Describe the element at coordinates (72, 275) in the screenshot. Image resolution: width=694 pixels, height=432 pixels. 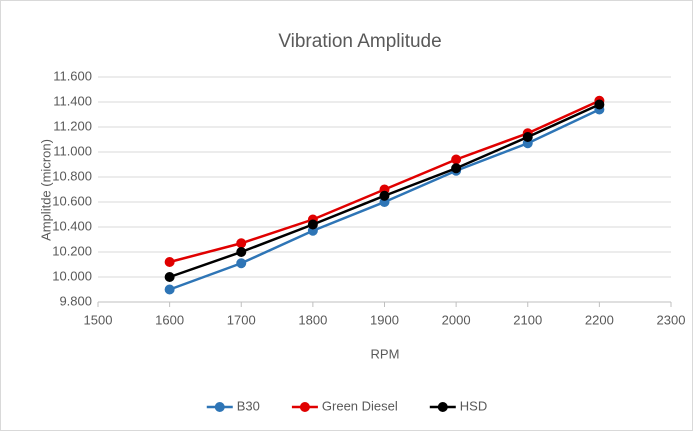
I see `y-tick-label: 10.000` at that location.